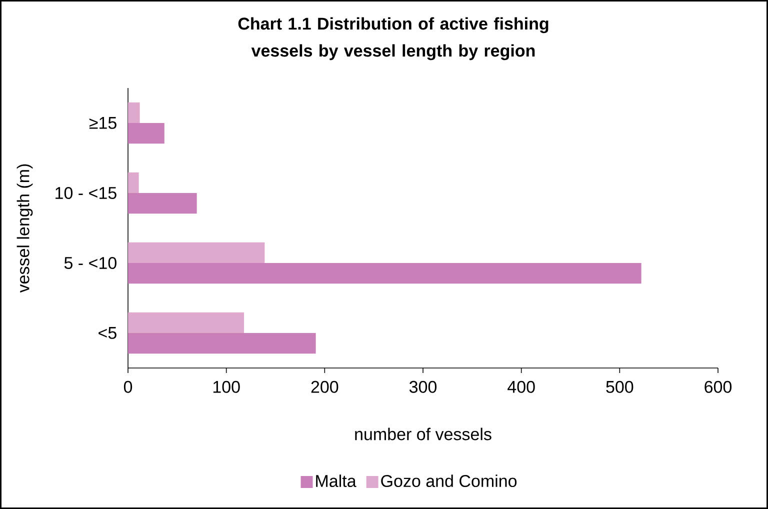 The image size is (768, 509). Describe the element at coordinates (90, 263) in the screenshot. I see `y-tick-label: 5 - <10` at that location.